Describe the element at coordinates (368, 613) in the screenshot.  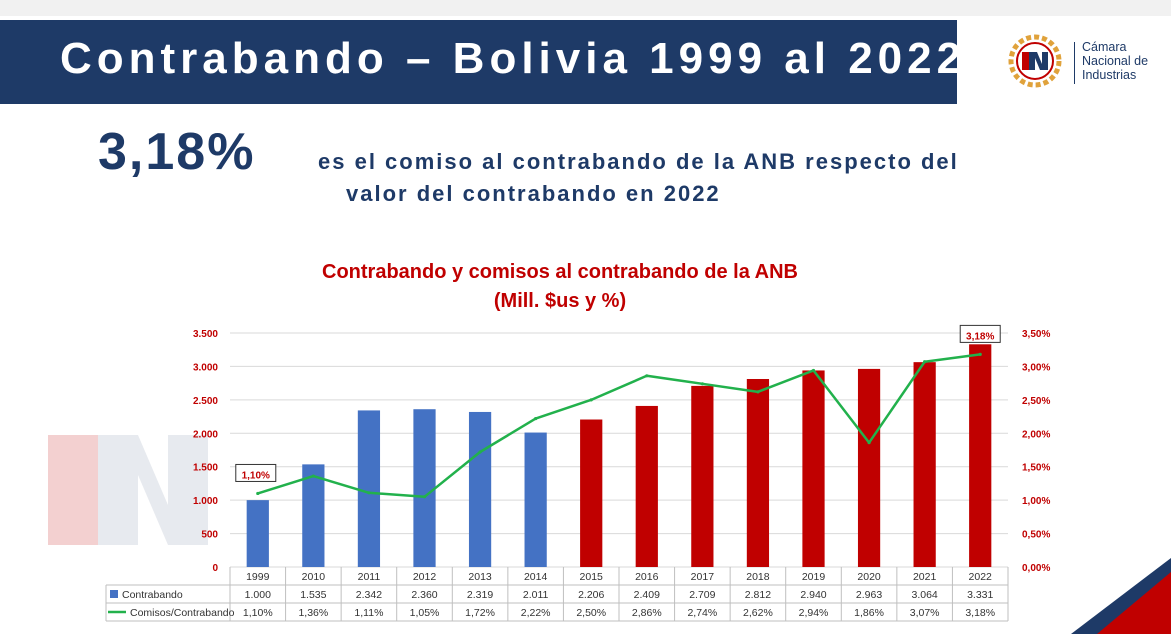
I see `table-cell-ratio: 1,11%` at that location.